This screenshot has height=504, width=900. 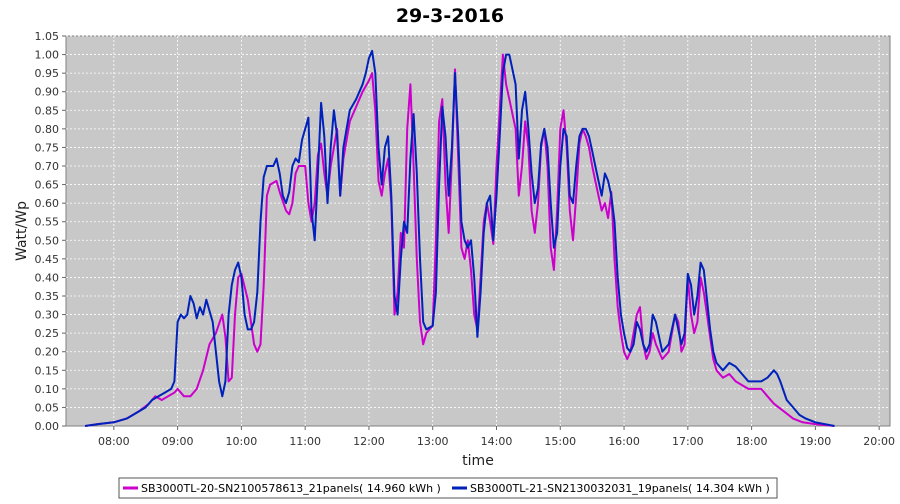 I want to click on x-tick-label: 13:00, so click(x=433, y=441).